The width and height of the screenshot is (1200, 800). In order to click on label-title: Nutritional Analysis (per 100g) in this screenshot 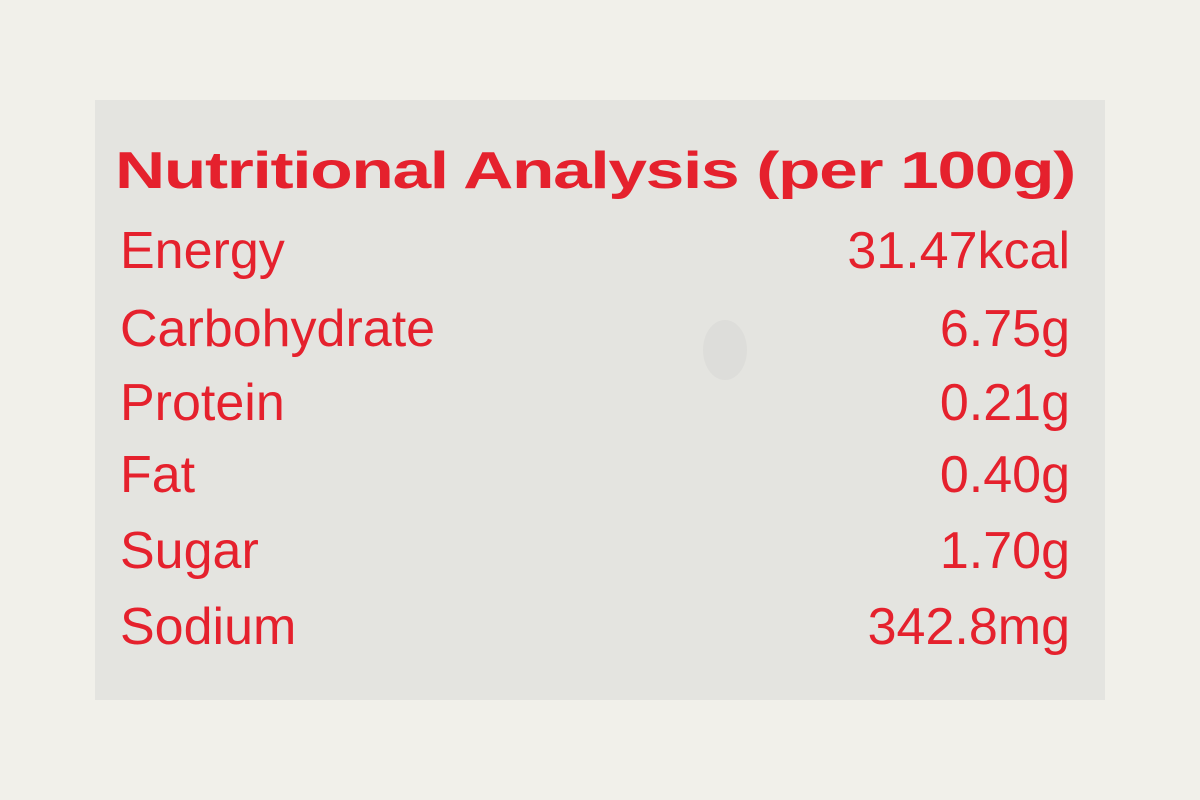, I will do `click(595, 171)`.